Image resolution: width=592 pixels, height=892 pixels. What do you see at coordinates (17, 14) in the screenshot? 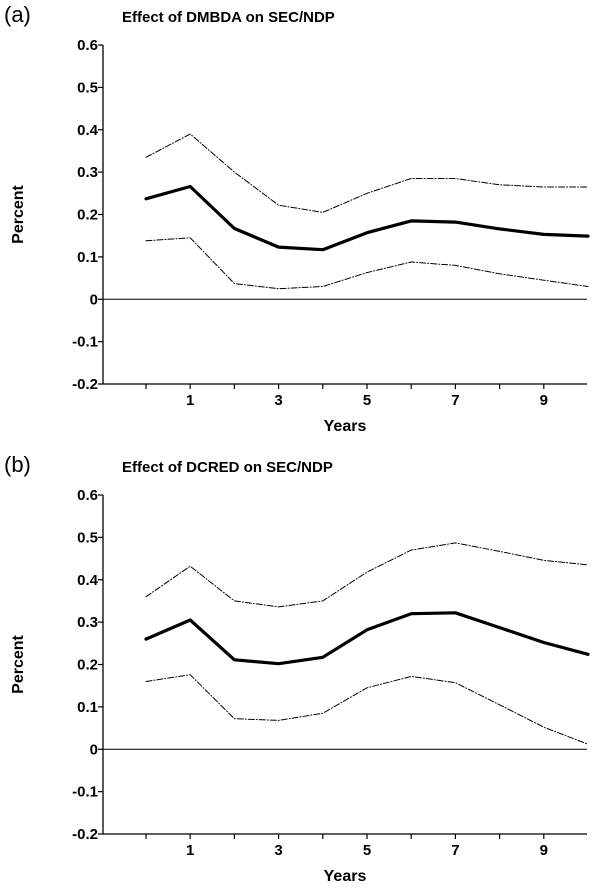
I see `panel-label: (a)` at bounding box center [17, 14].